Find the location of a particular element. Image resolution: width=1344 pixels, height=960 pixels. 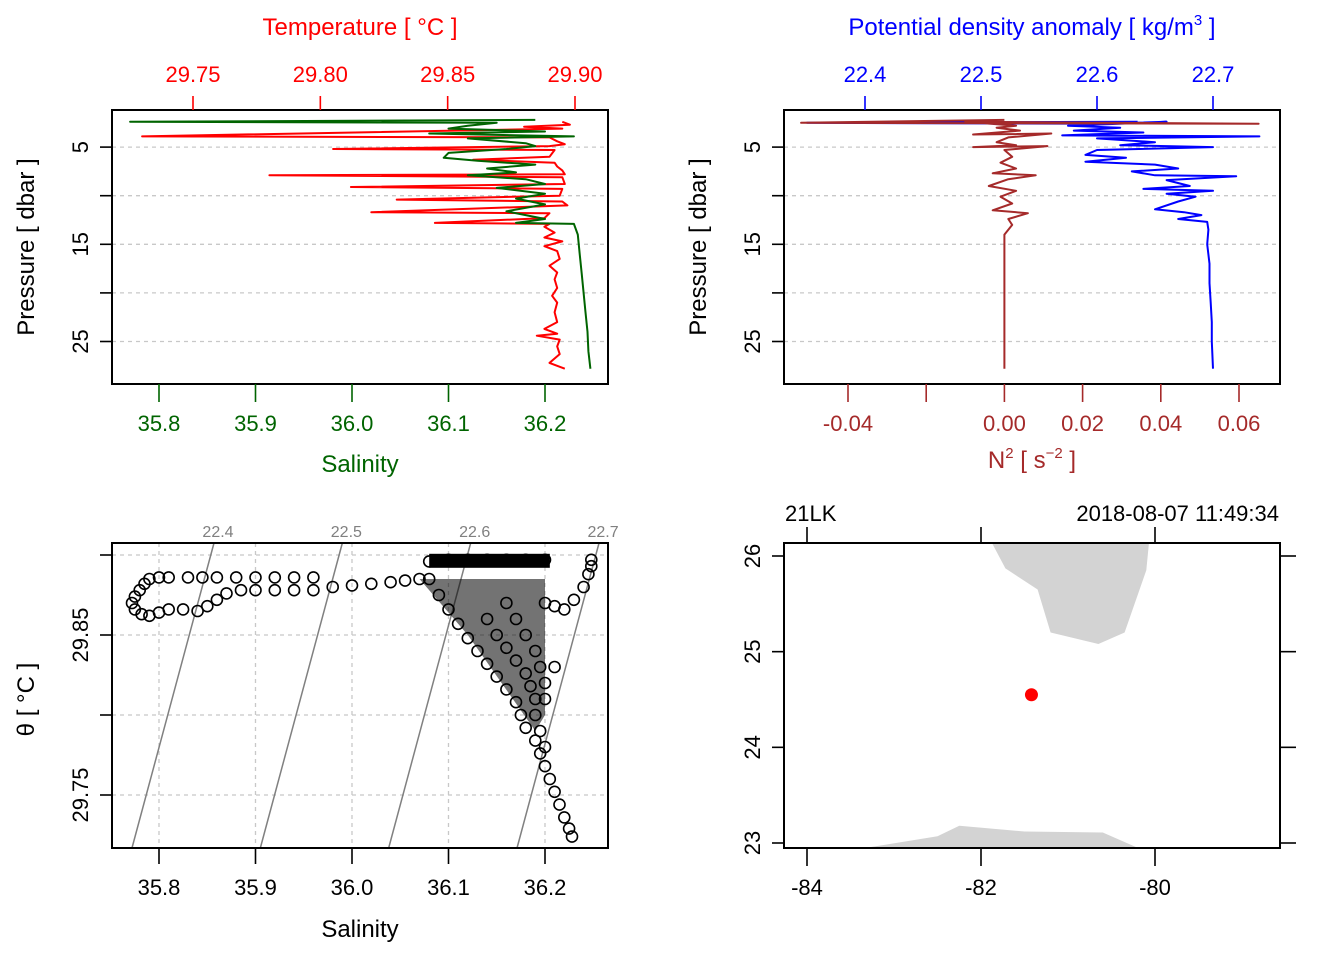

x-tick-label: -80 is located at coordinates (1155, 887).